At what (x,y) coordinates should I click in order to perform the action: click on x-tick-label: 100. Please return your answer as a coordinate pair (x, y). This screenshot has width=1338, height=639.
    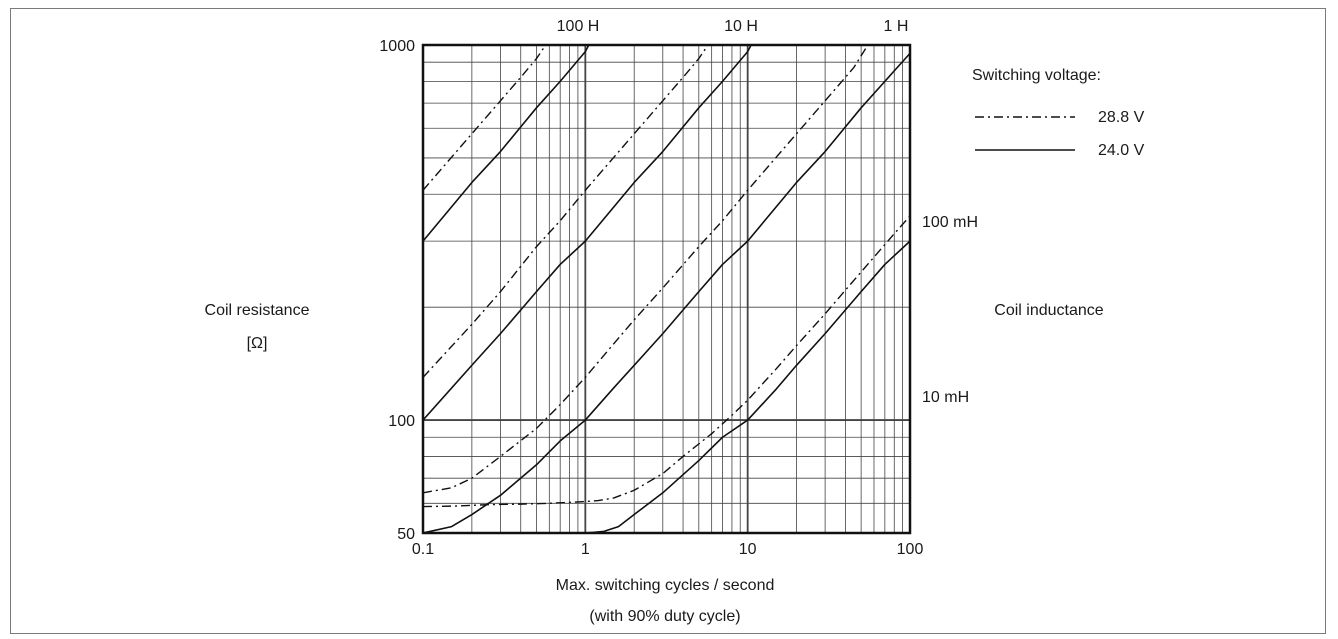
    Looking at the image, I should click on (910, 549).